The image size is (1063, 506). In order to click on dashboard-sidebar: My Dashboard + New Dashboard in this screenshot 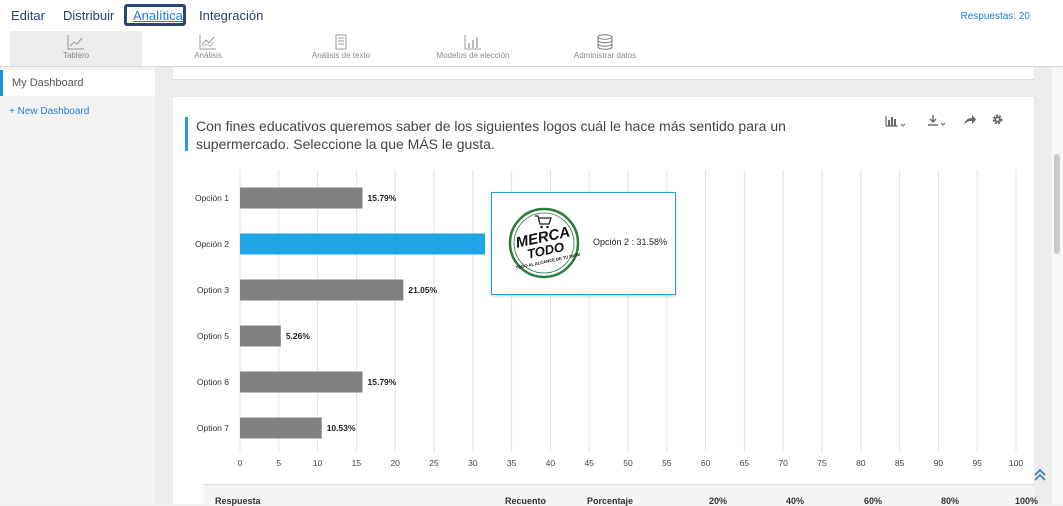, I will do `click(77, 285)`.